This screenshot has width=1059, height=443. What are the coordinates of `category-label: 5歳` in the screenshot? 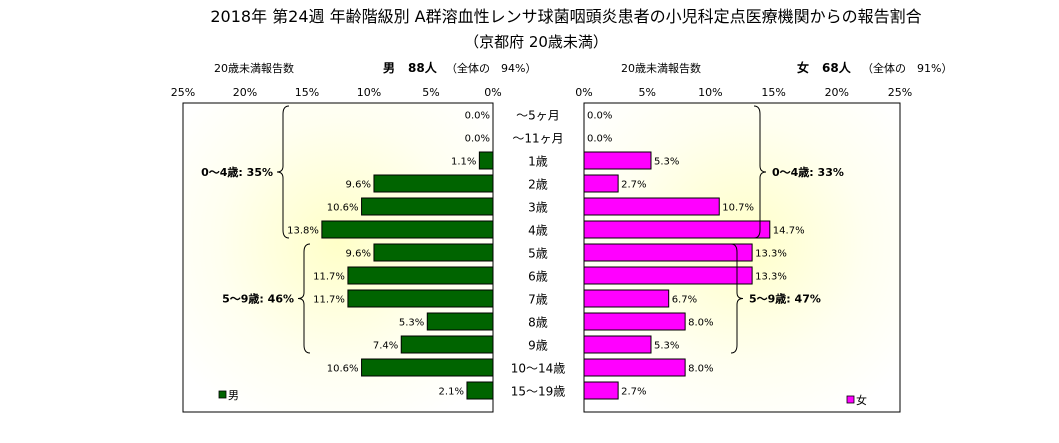 It's located at (538, 254).